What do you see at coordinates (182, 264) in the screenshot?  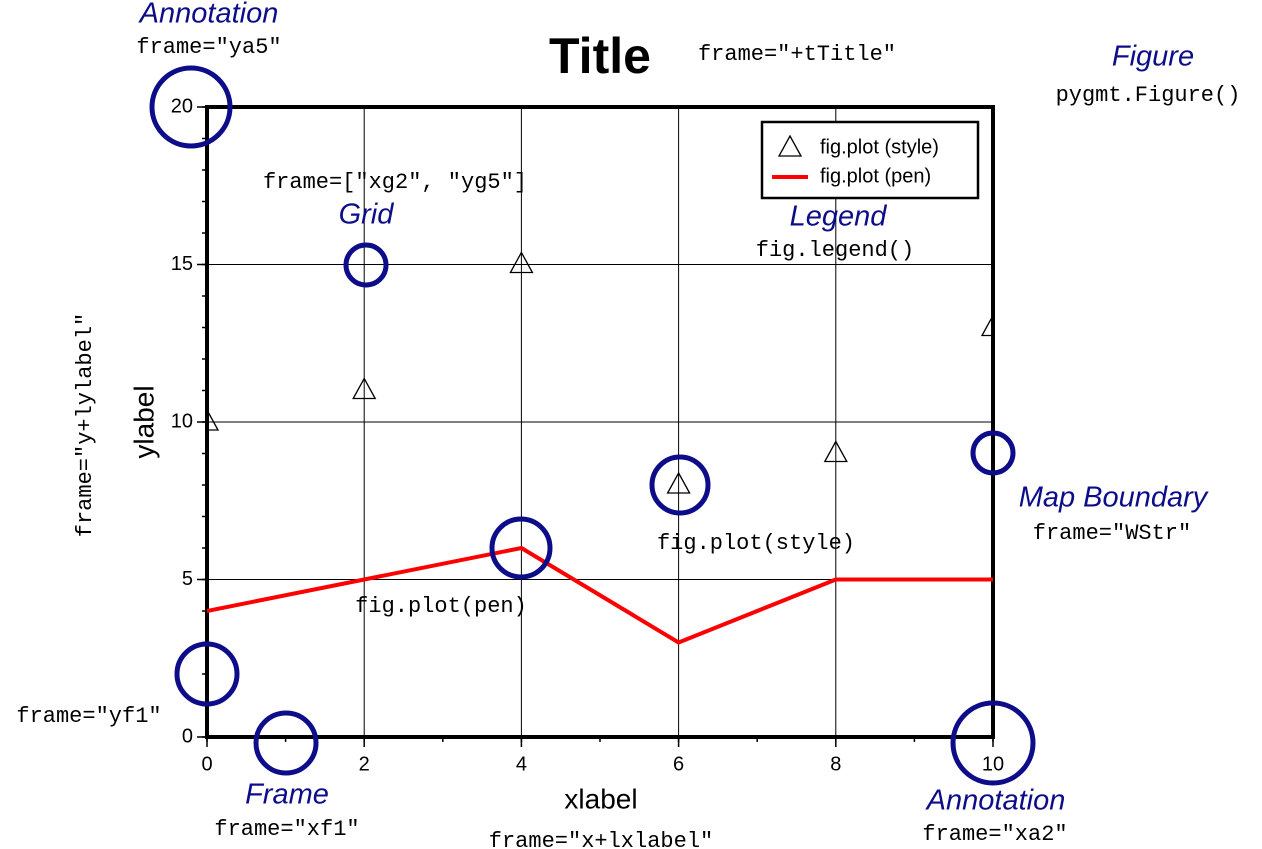 I see `y-tick-label: 15` at bounding box center [182, 264].